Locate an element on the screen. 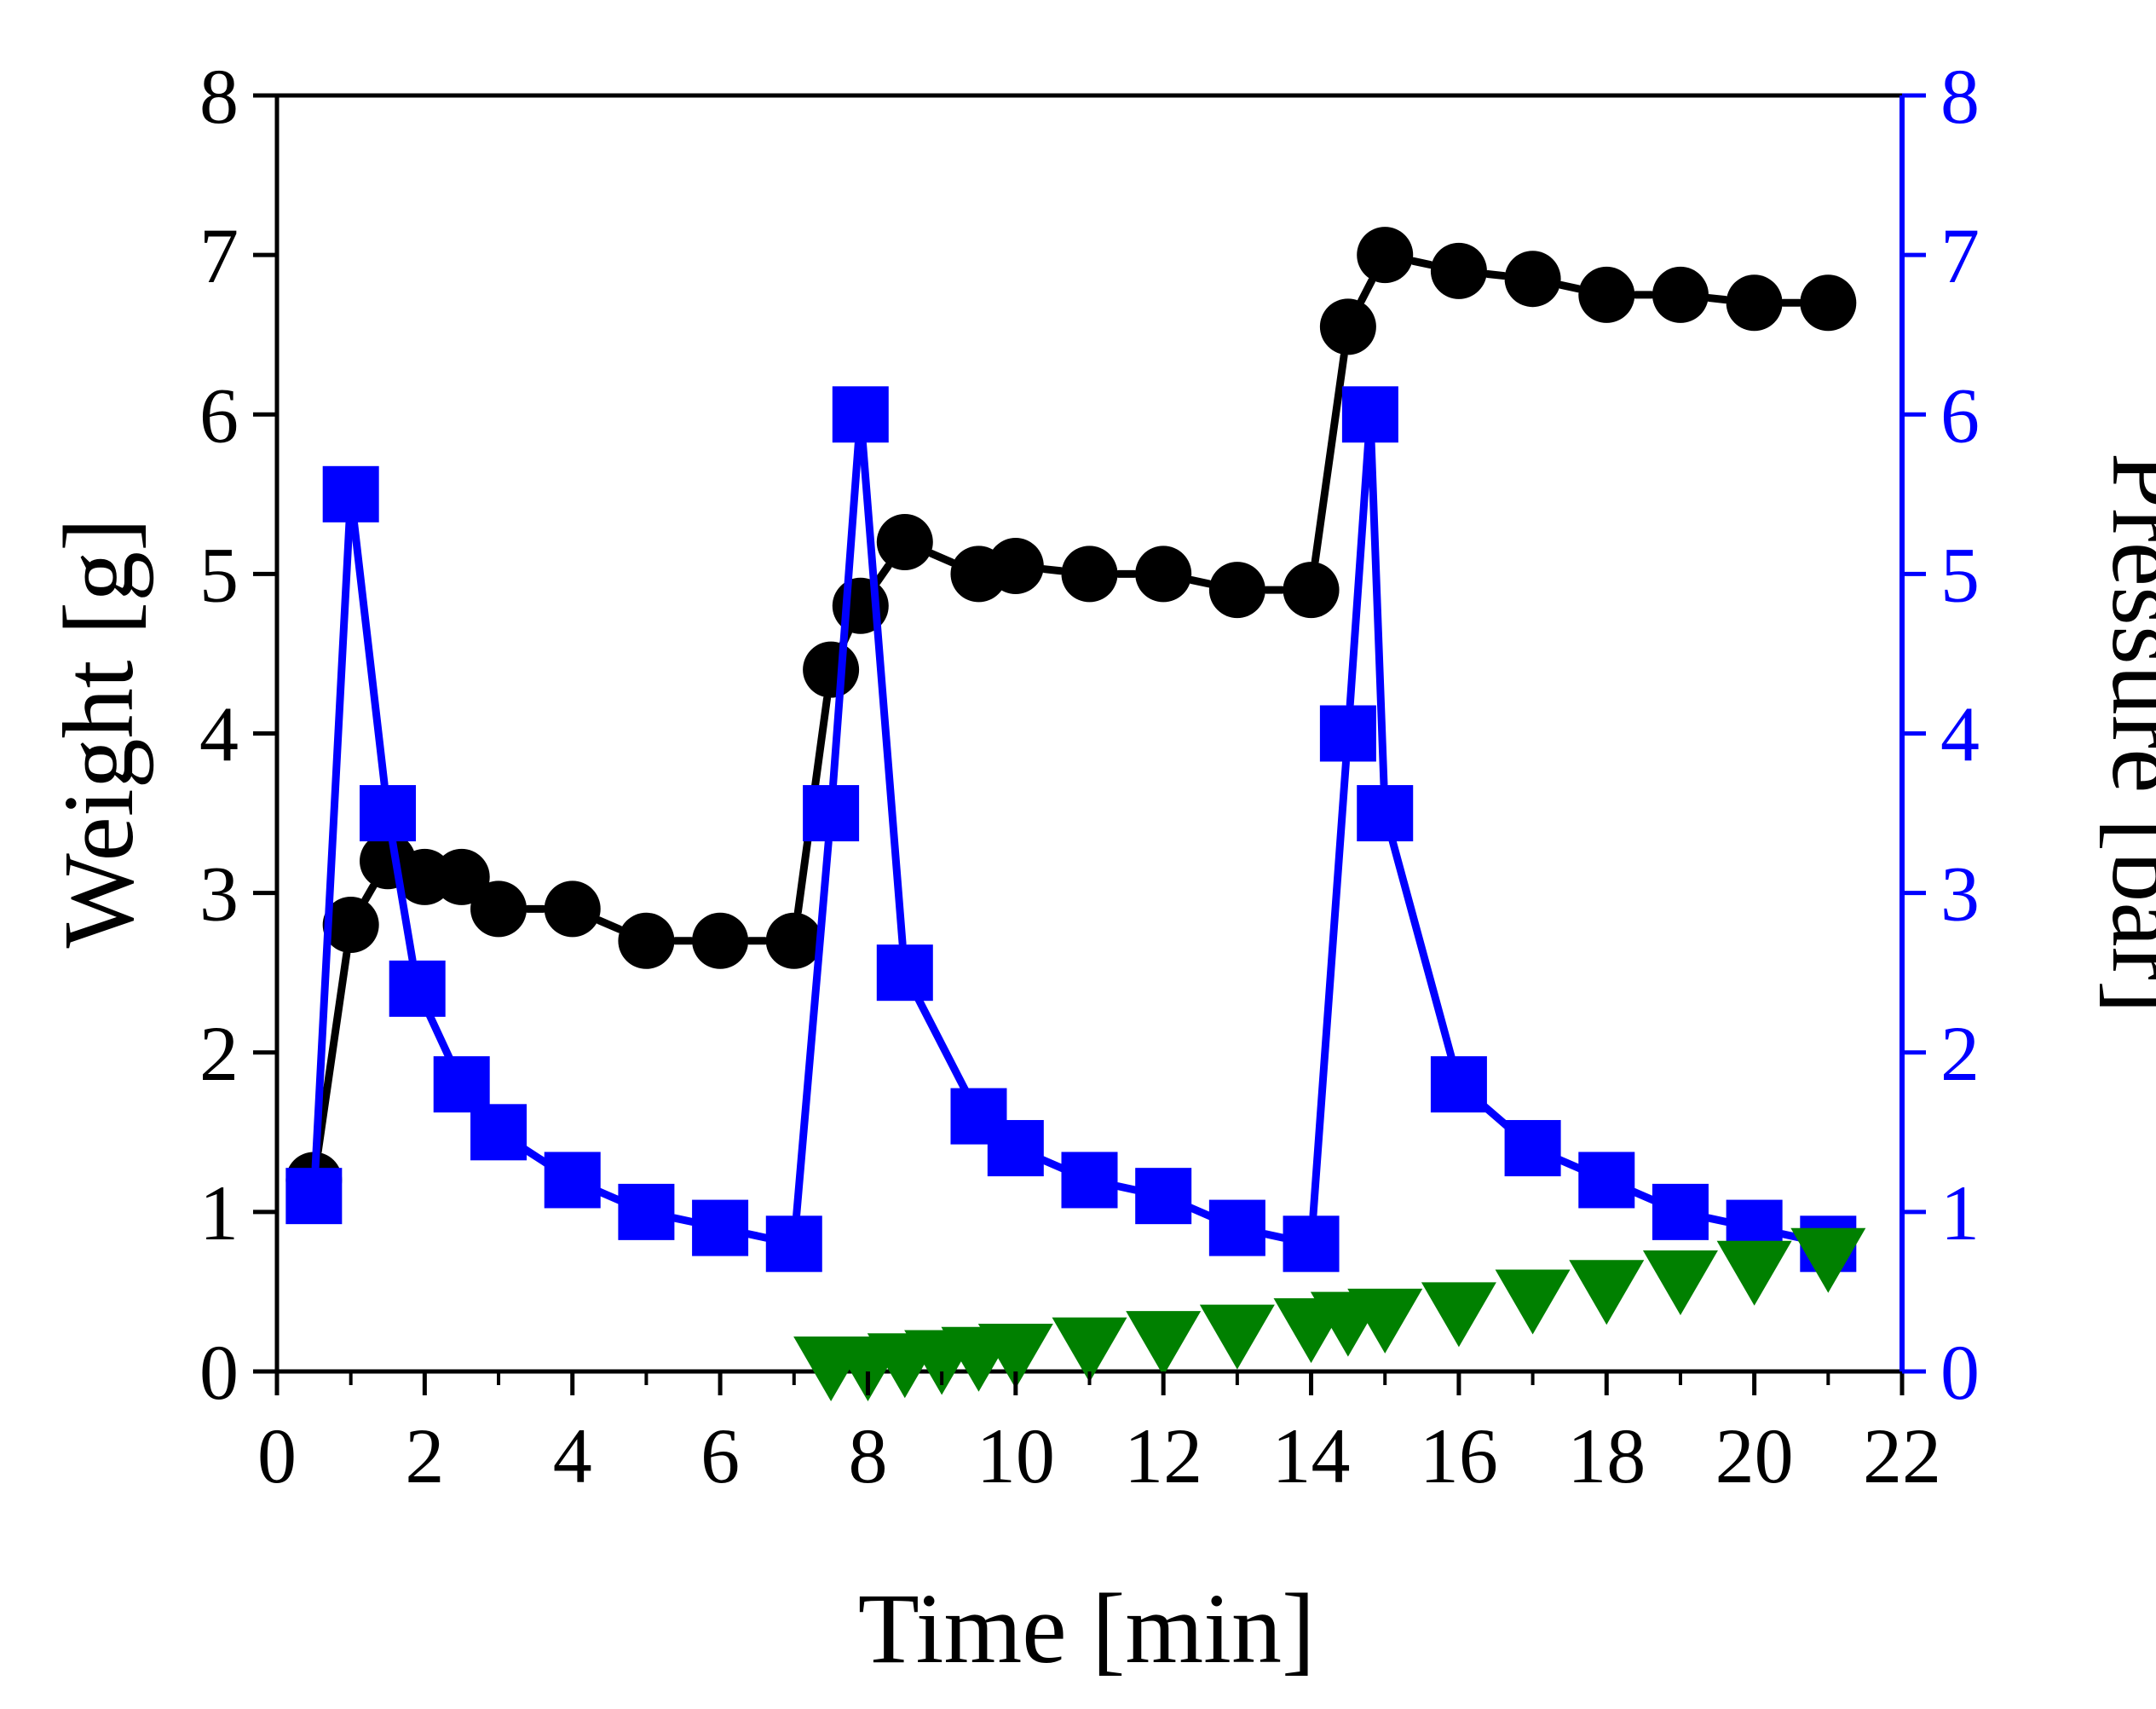 The width and height of the screenshot is (2156, 1709). x-tick-label: 0 is located at coordinates (277, 1455).